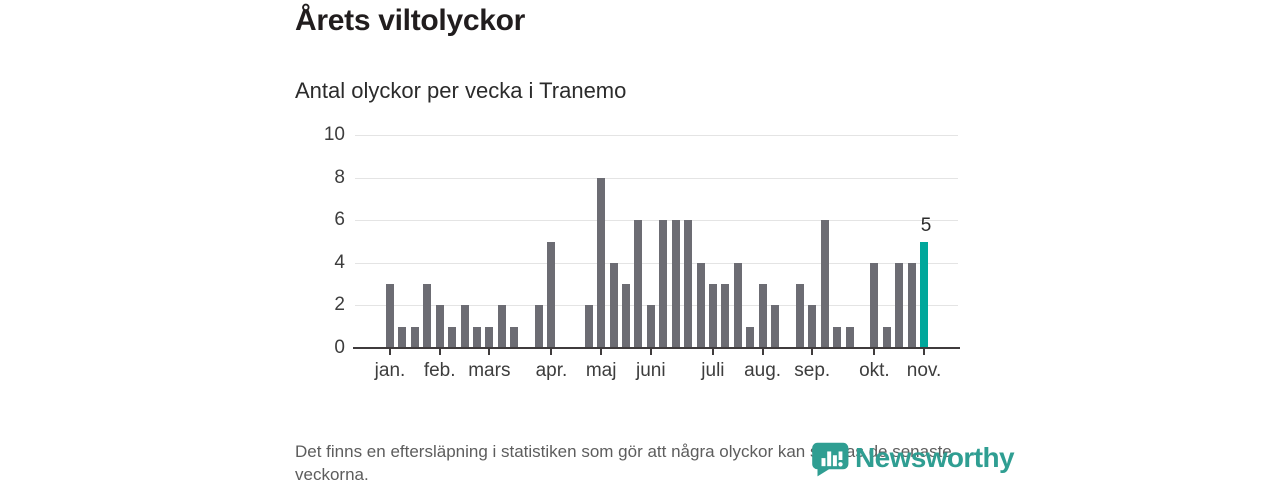  What do you see at coordinates (339, 262) in the screenshot?
I see `y-axis-label: 4` at bounding box center [339, 262].